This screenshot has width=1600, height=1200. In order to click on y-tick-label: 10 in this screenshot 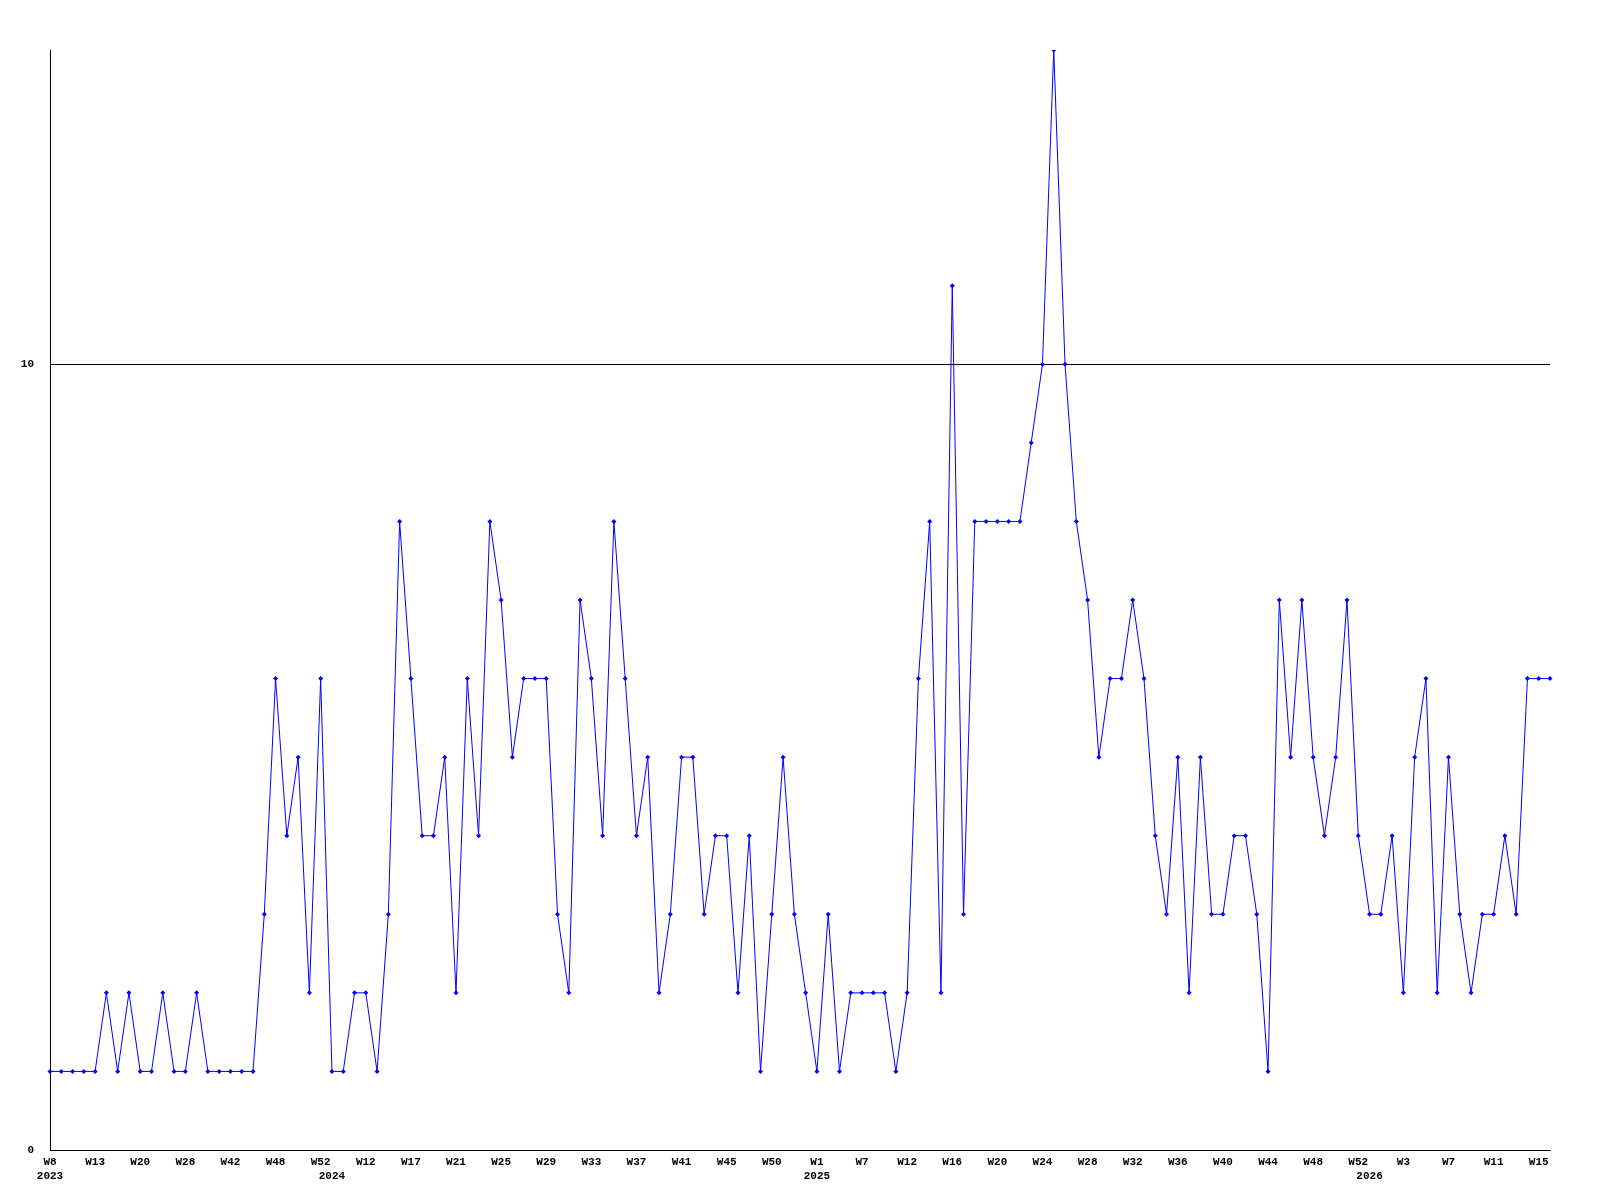, I will do `click(27, 364)`.